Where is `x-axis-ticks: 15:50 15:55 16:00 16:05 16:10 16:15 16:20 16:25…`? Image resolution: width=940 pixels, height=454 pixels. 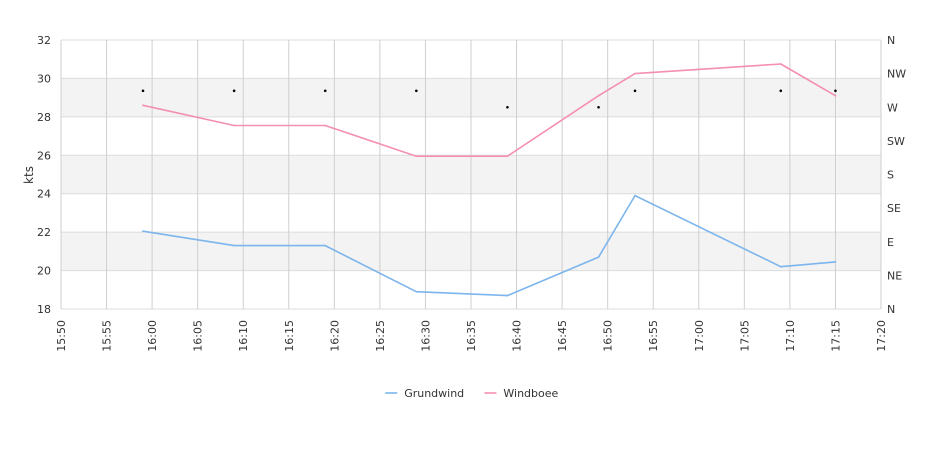
x-axis-ticks: 15:50 15:55 16:00 16:05 16:10 16:15 16:20 16:25… is located at coordinates (471, 336).